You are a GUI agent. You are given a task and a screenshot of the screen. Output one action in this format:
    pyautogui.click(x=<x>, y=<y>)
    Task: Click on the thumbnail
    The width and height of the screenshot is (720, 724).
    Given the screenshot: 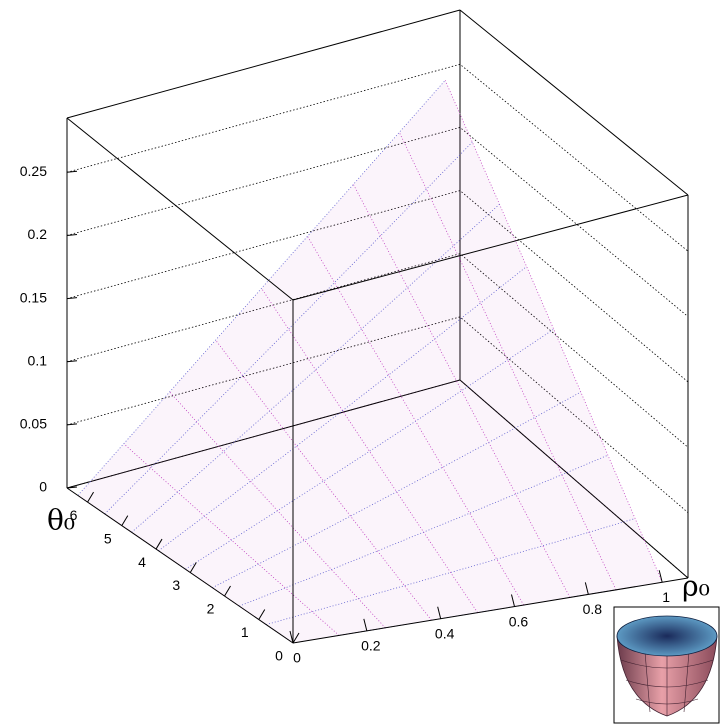 What is the action you would take?
    pyautogui.click(x=666, y=665)
    